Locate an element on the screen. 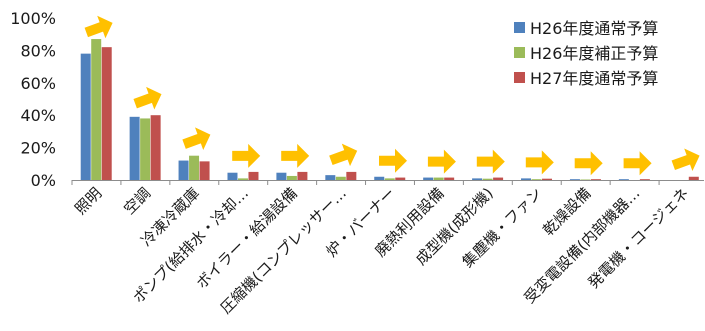 The image size is (705, 331). x-tick-label: 空調 is located at coordinates (137, 201).